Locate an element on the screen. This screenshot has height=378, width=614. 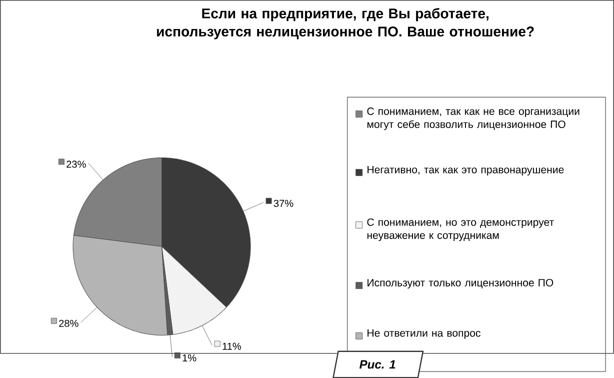
legend-label: Используют только лицензионное ПО is located at coordinates (461, 283).